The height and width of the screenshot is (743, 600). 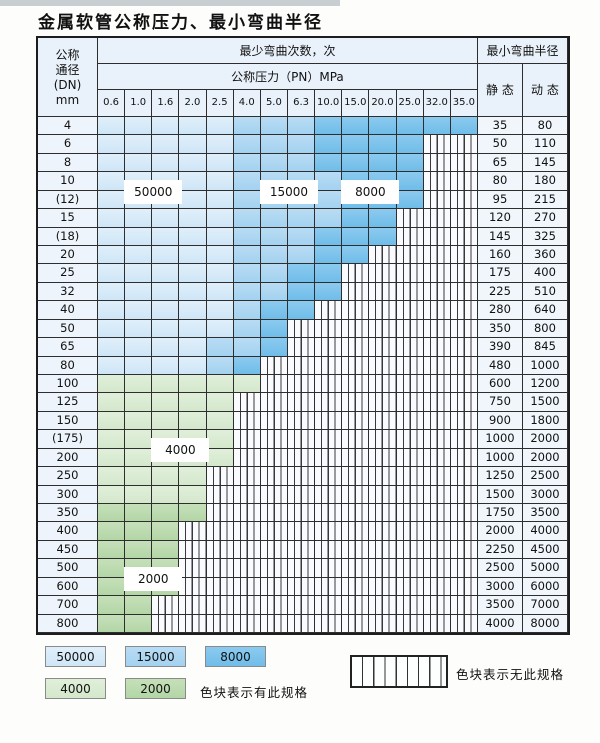 What do you see at coordinates (510, 674) in the screenshot?
I see `legend-unavailable-label: 色块表示无此规格` at bounding box center [510, 674].